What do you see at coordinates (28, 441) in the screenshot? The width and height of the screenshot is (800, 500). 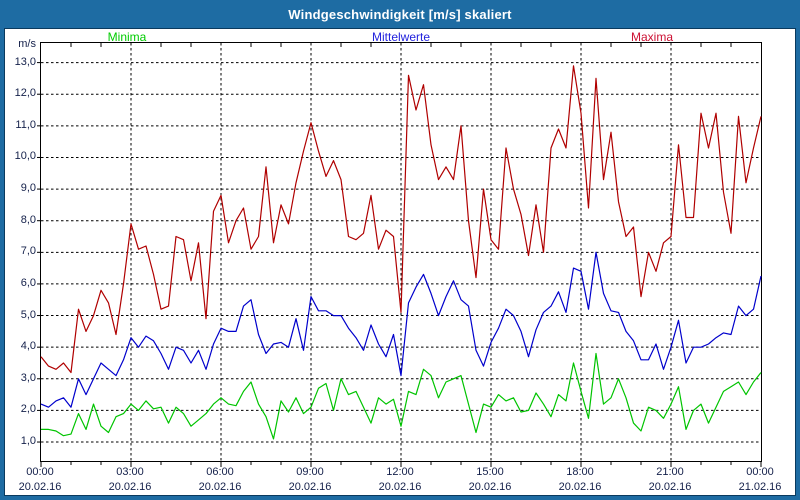 I see `y-tick-label: 1,0` at bounding box center [28, 441].